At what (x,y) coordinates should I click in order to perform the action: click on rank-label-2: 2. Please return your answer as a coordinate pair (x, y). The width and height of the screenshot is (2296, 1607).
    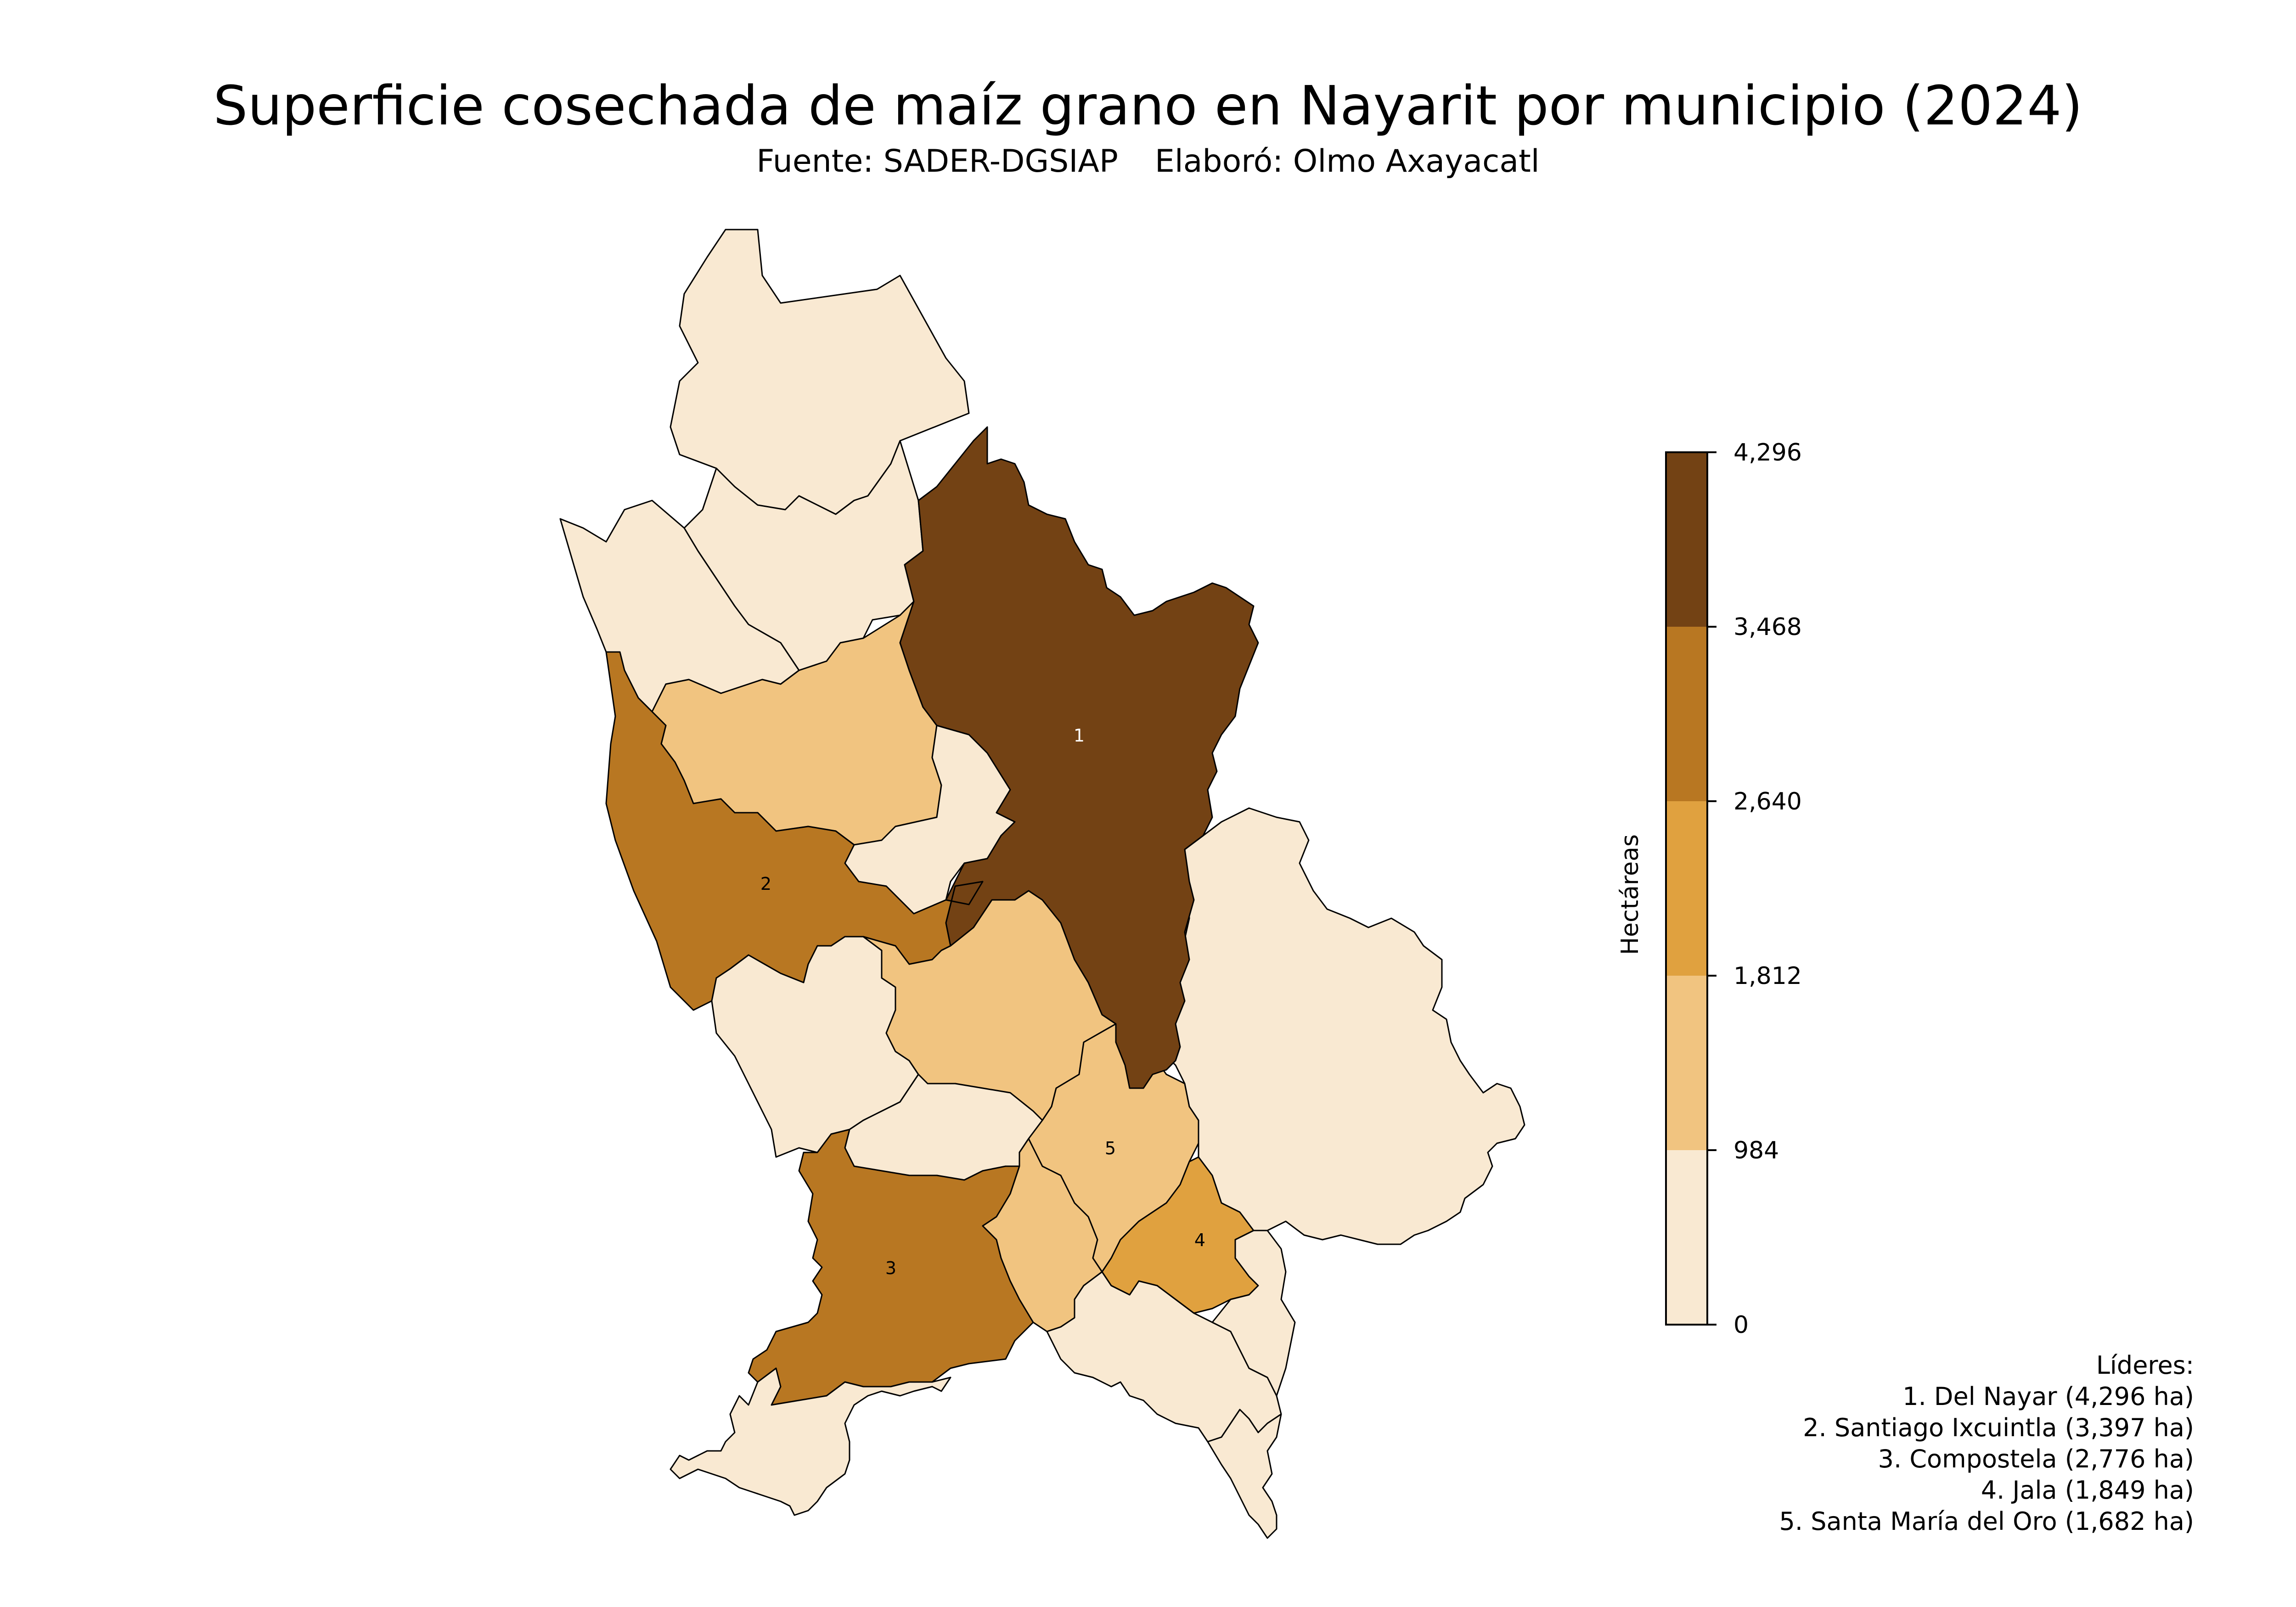
    Looking at the image, I should click on (766, 884).